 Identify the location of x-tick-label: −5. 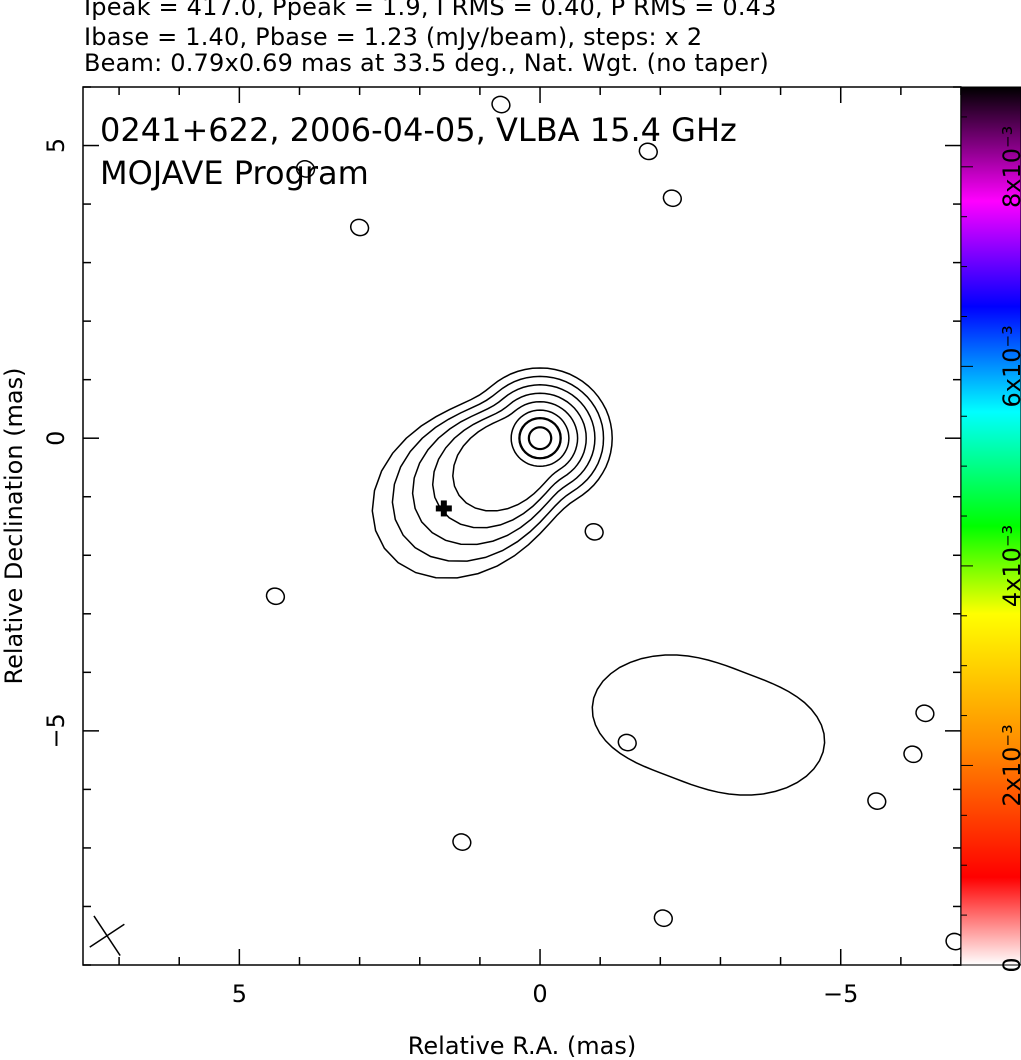
(840, 994).